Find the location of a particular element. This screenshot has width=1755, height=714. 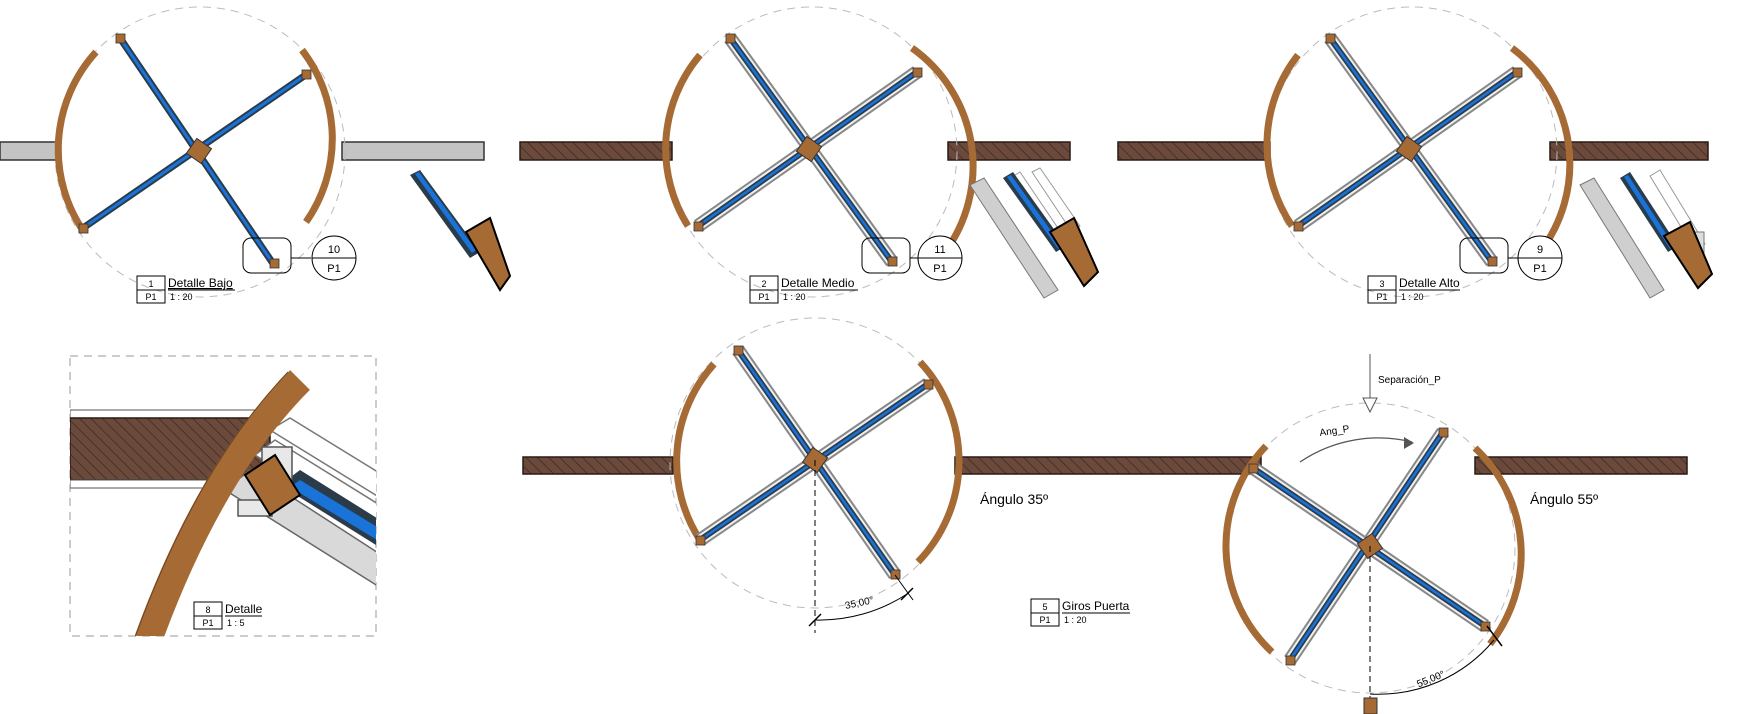

curved-panel is located at coordinates (222, 503).